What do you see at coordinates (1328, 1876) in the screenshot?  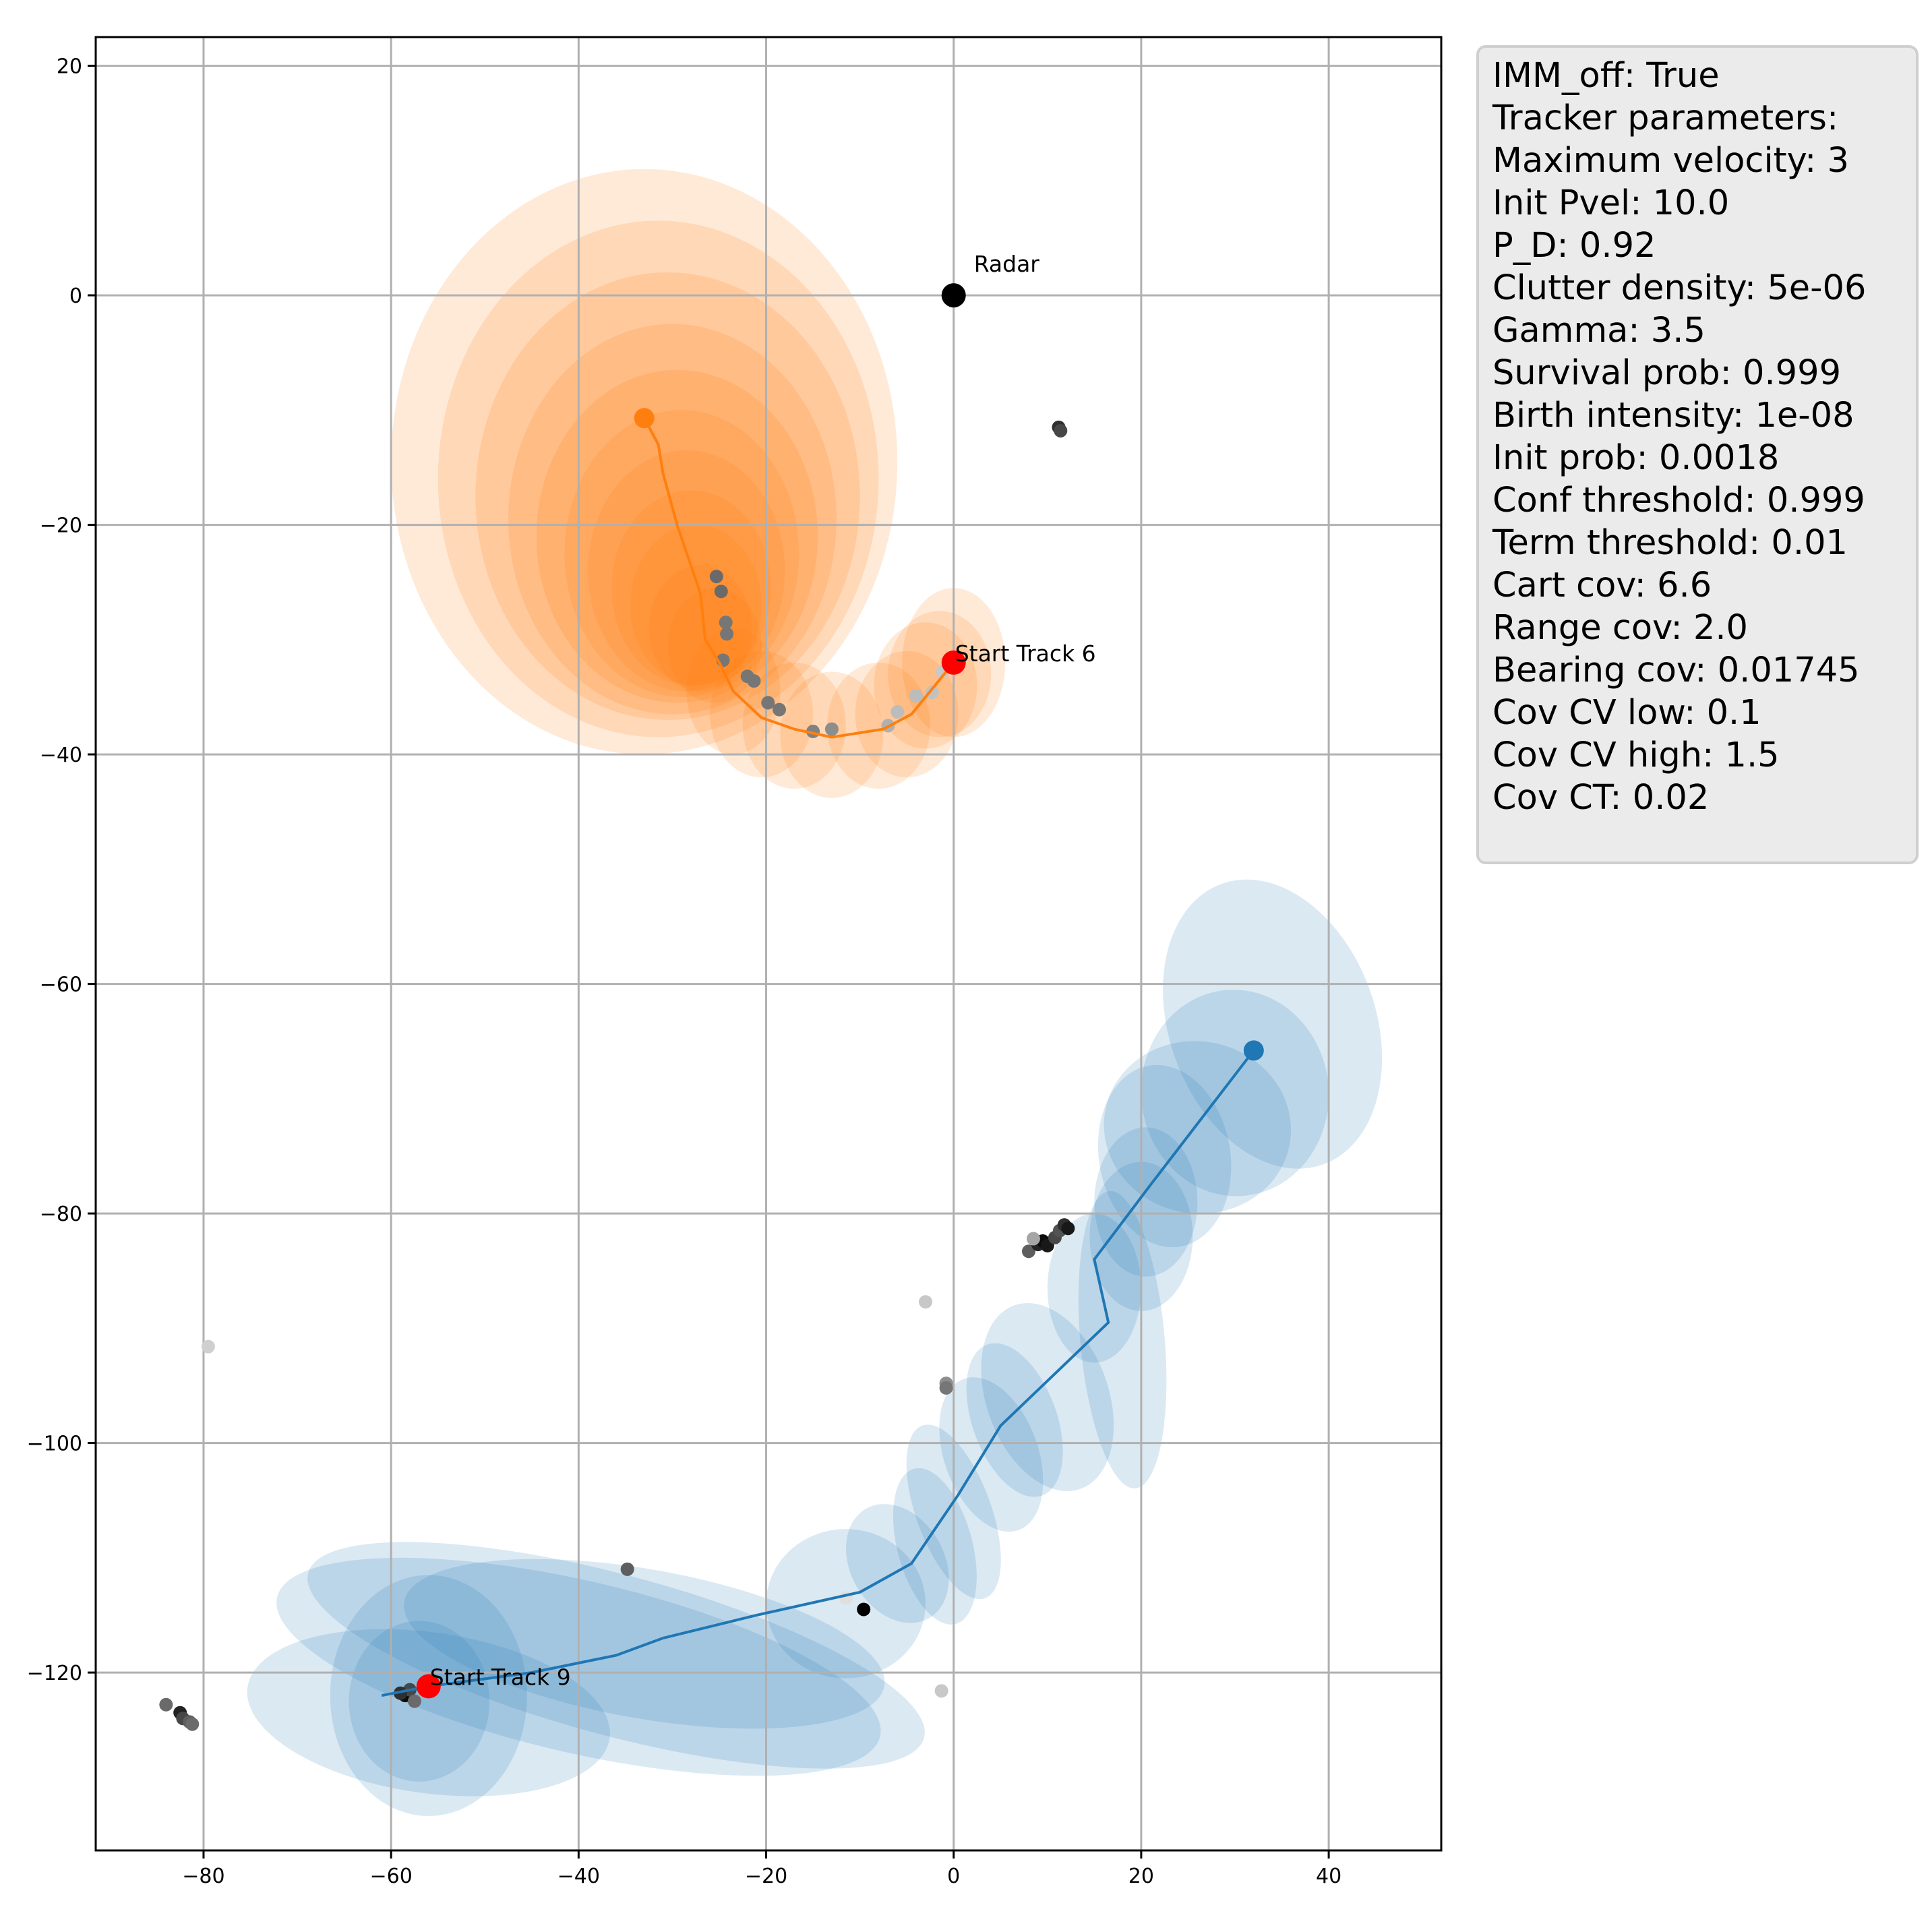 I see `x-tick-label: 40` at bounding box center [1328, 1876].